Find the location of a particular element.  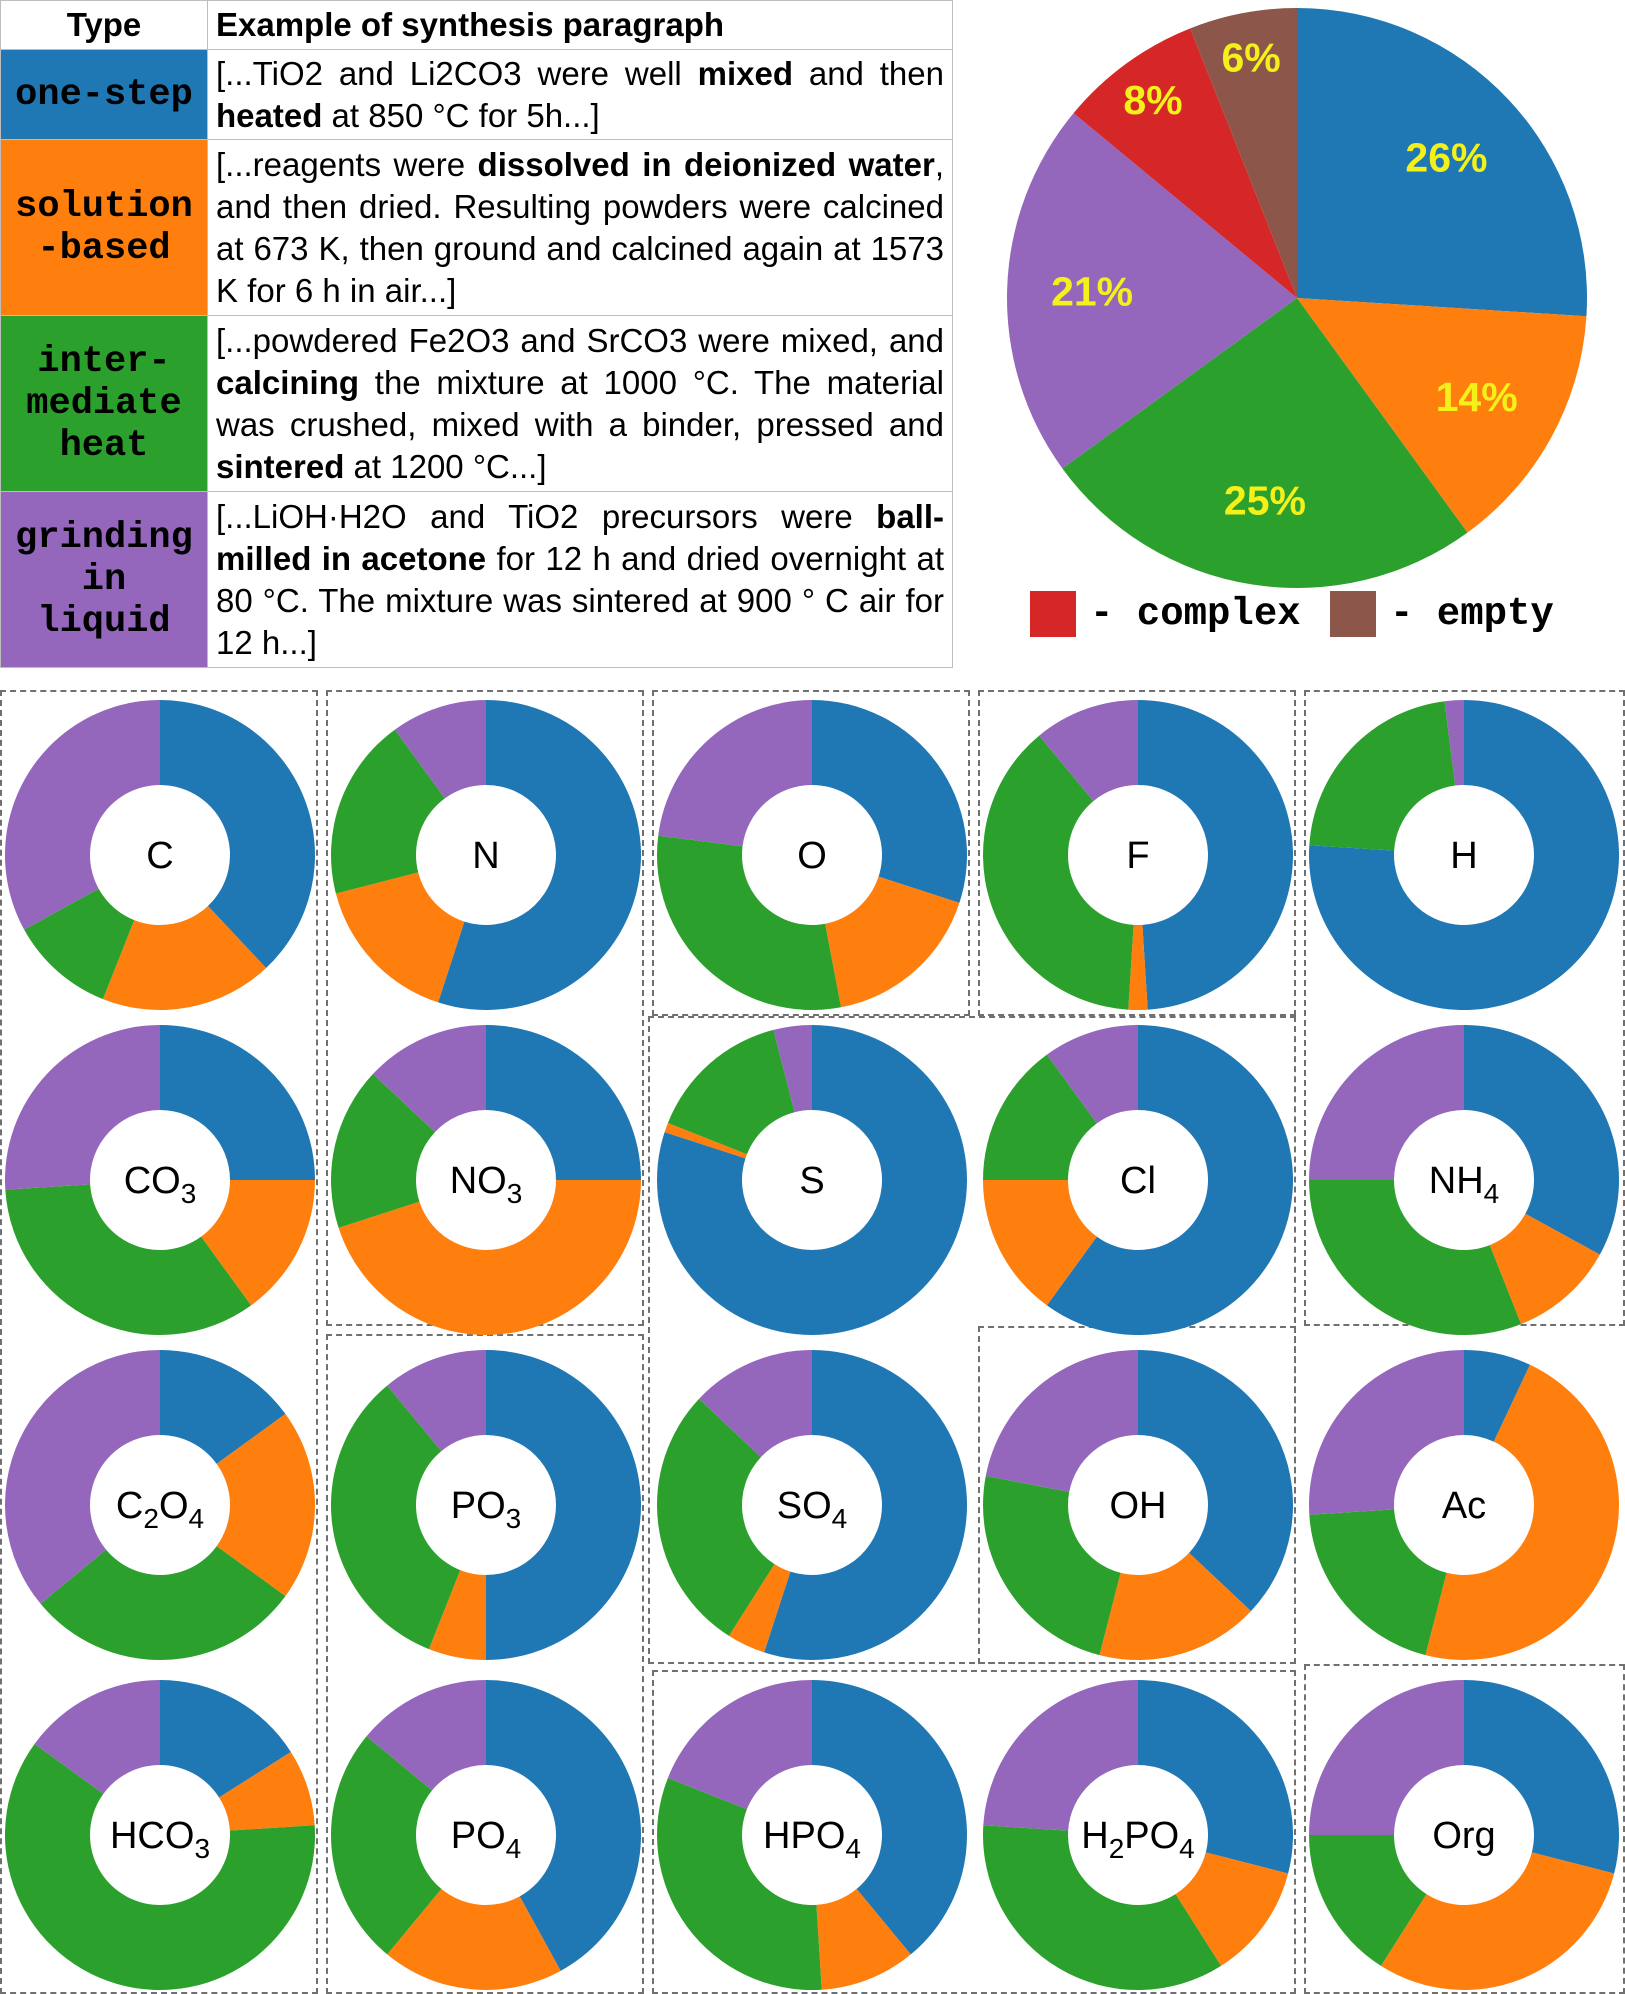

type-cell-one-step: one-step is located at coordinates (104, 94).